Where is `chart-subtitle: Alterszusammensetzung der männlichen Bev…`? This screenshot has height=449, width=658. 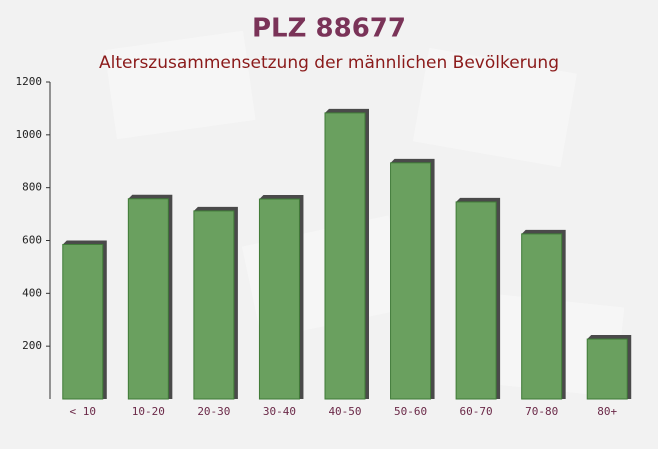
chart-subtitle: Alterszusammensetzung der männlichen Bev… is located at coordinates (329, 63).